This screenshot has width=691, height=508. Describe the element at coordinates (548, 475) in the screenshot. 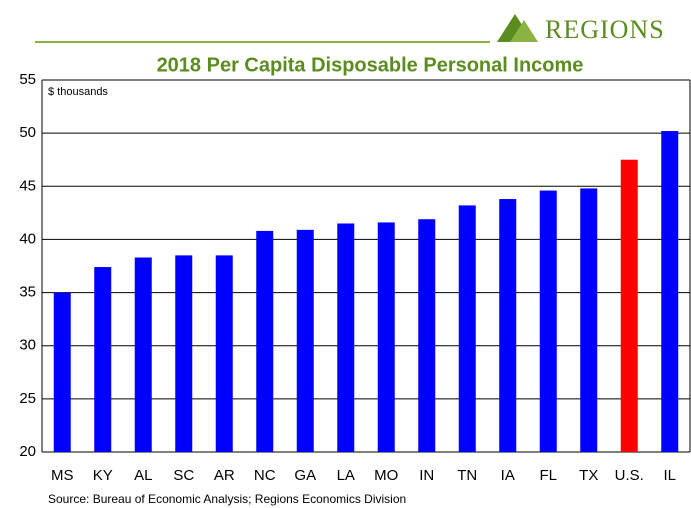

I see `x-tick-label: FL` at that location.